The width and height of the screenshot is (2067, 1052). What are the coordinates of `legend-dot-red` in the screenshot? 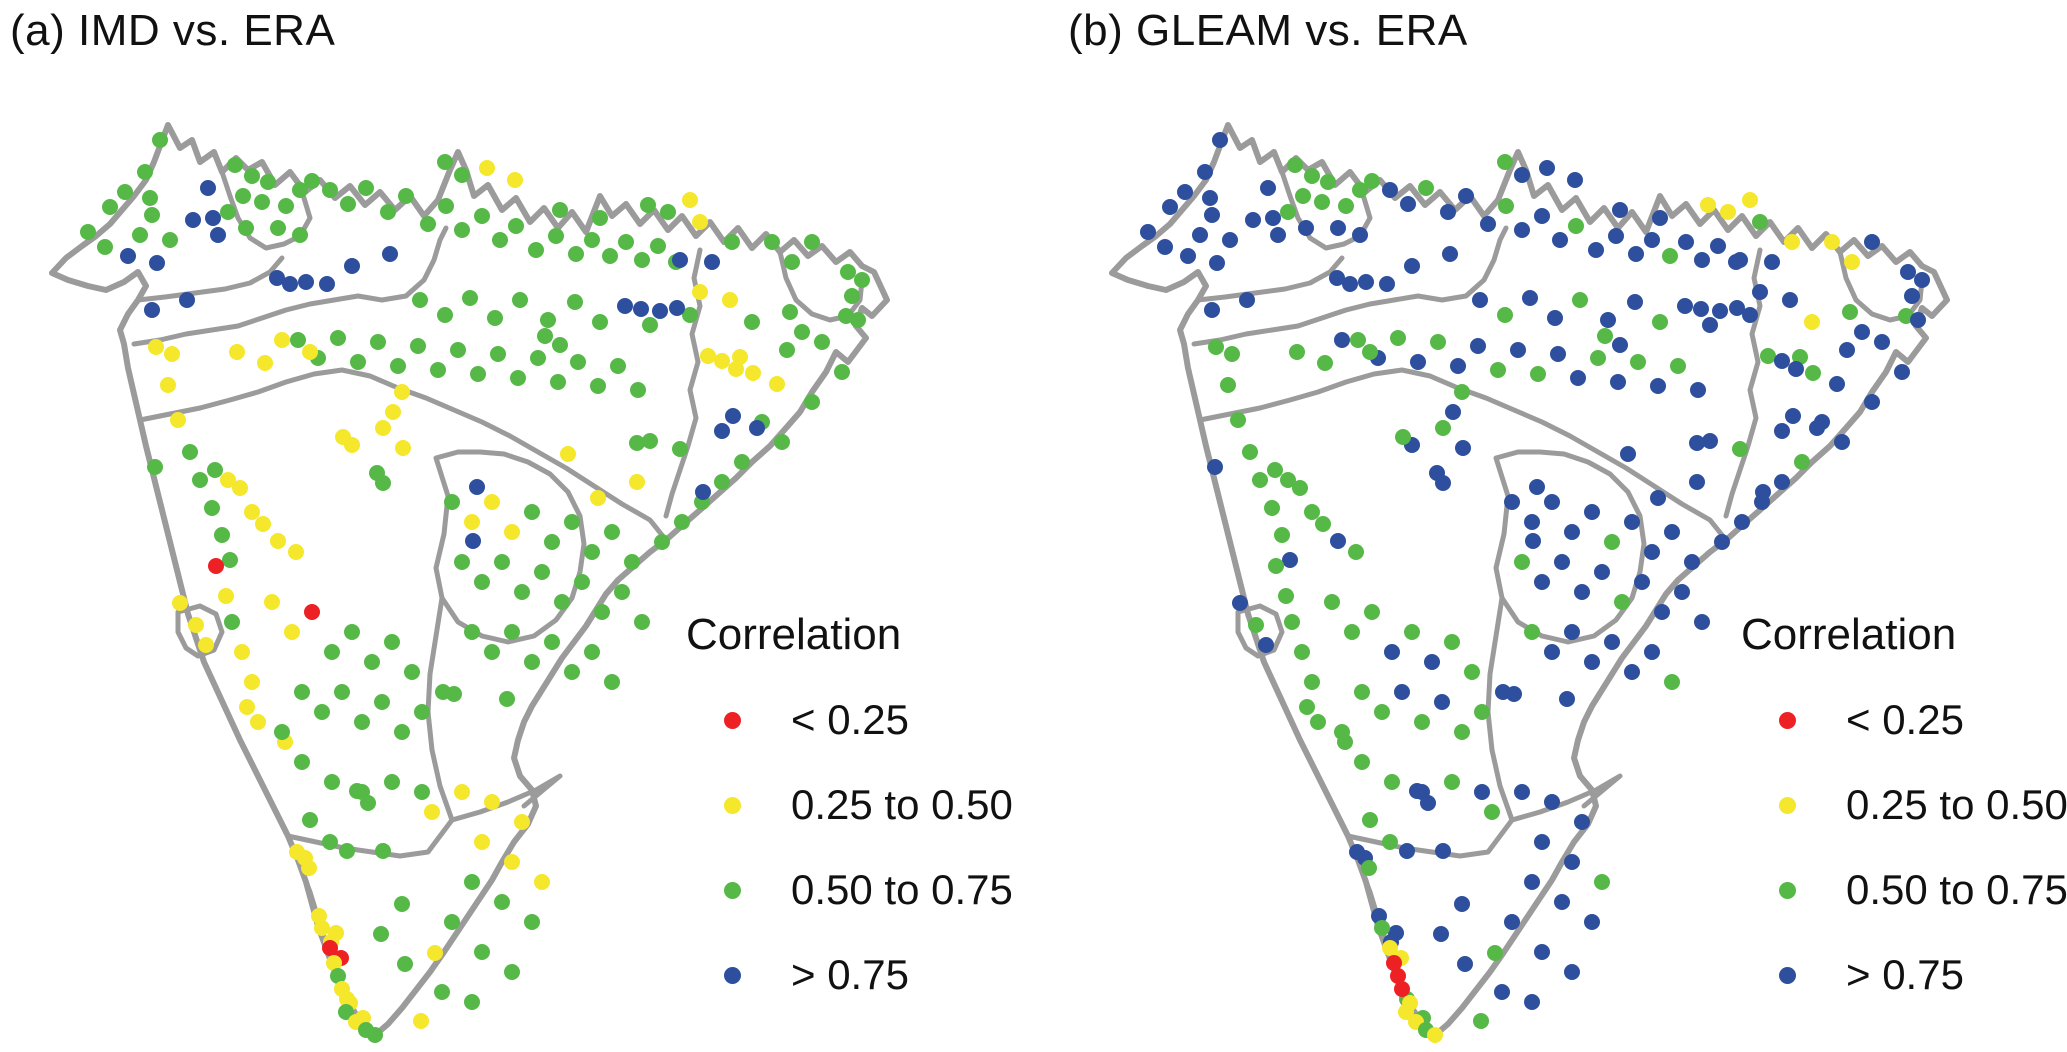 It's located at (732, 720).